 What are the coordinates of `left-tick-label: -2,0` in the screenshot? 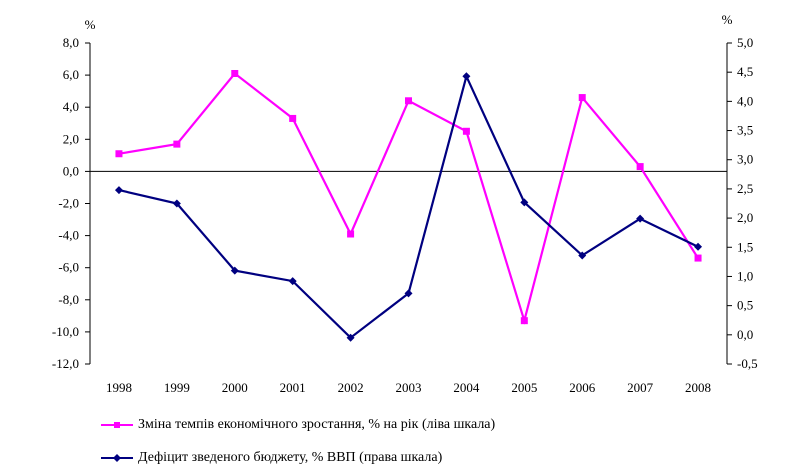 It's located at (68, 203).